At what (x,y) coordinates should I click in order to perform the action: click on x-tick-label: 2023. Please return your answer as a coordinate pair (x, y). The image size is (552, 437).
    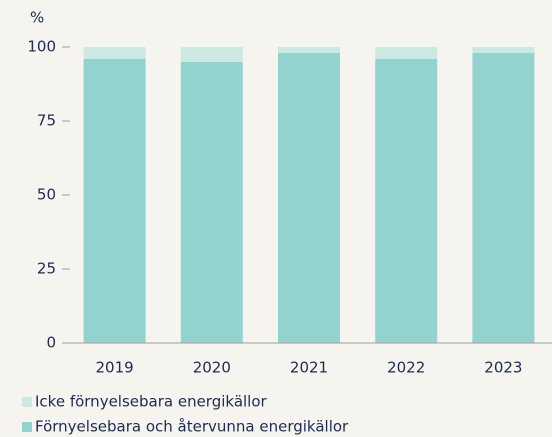
    Looking at the image, I should click on (503, 368).